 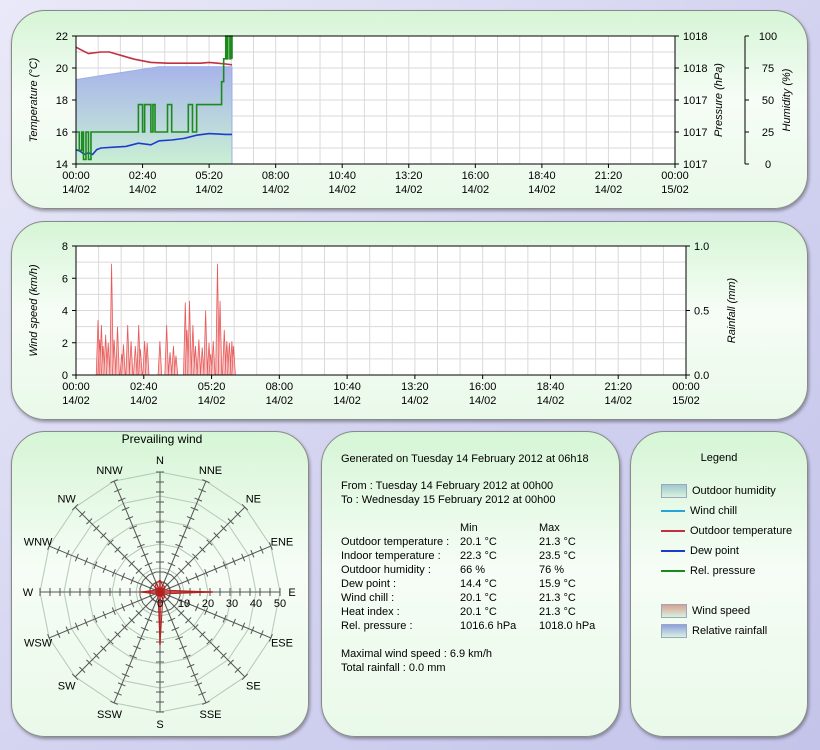 What do you see at coordinates (714, 511) in the screenshot?
I see `legend-label: Wind chill` at bounding box center [714, 511].